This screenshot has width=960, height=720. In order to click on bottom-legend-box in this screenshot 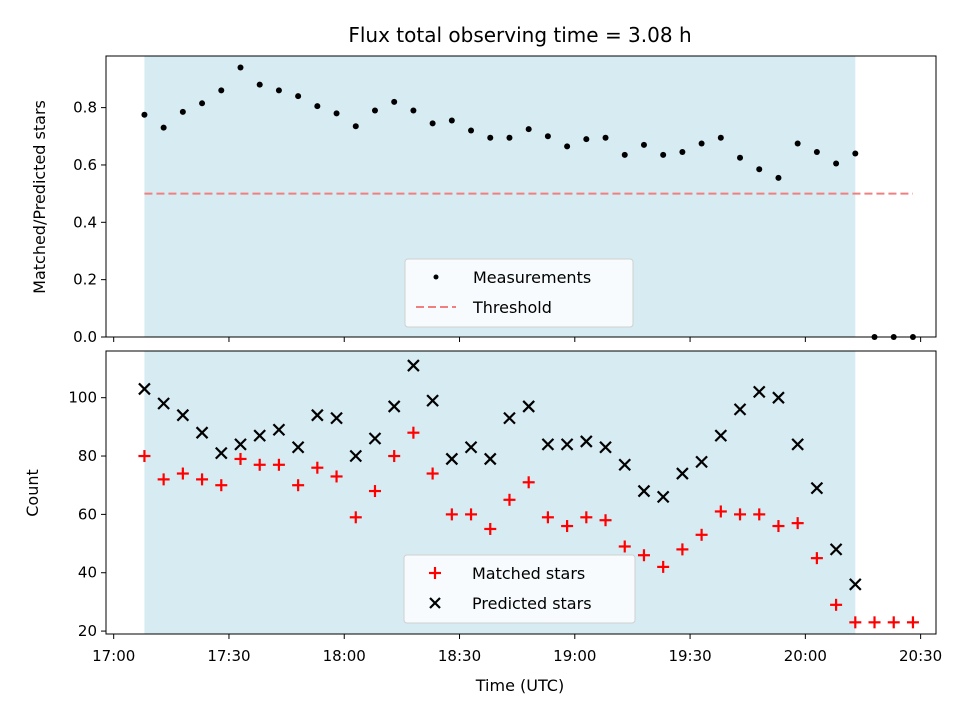, I will do `click(519, 589)`.